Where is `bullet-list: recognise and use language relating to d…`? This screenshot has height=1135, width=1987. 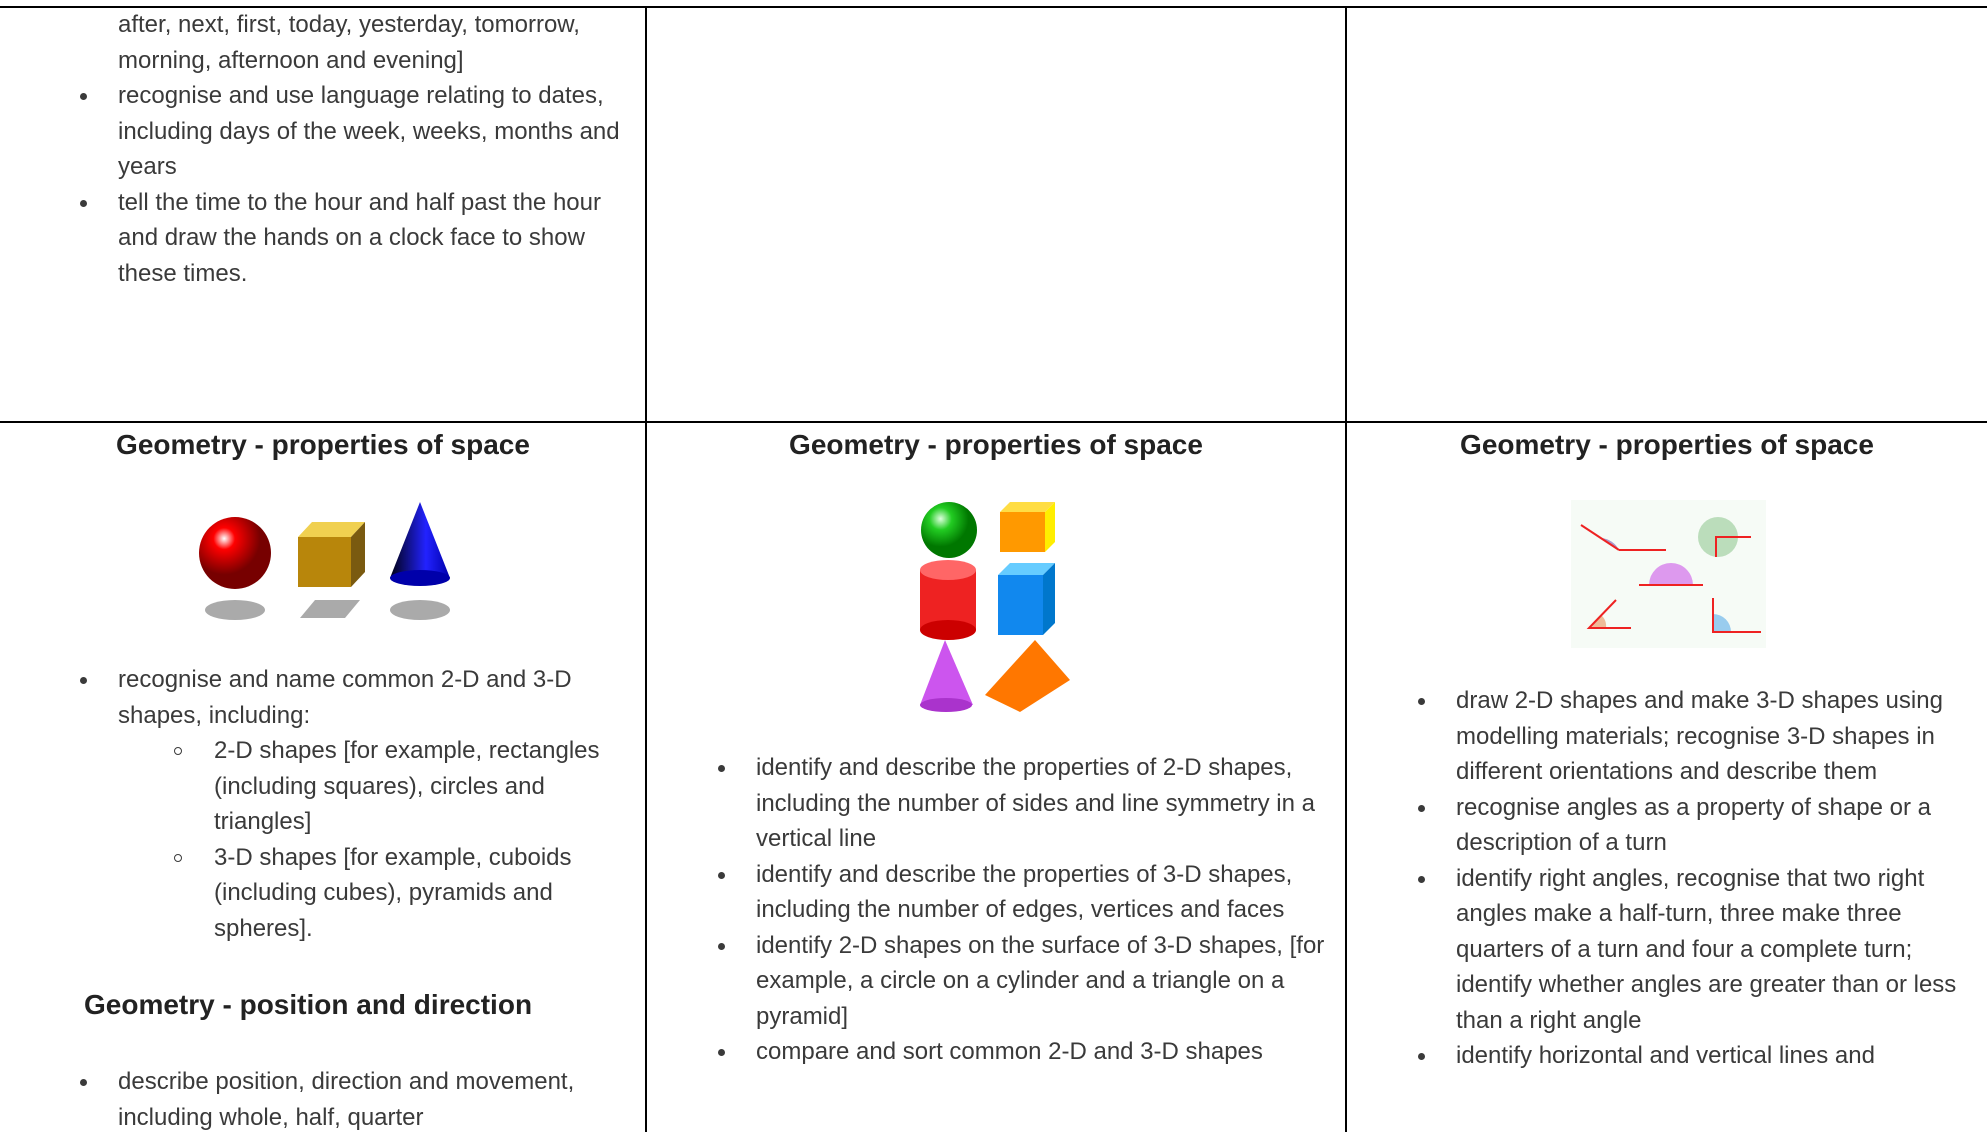
bullet-list: recognise and use language relating to d… is located at coordinates (351, 185).